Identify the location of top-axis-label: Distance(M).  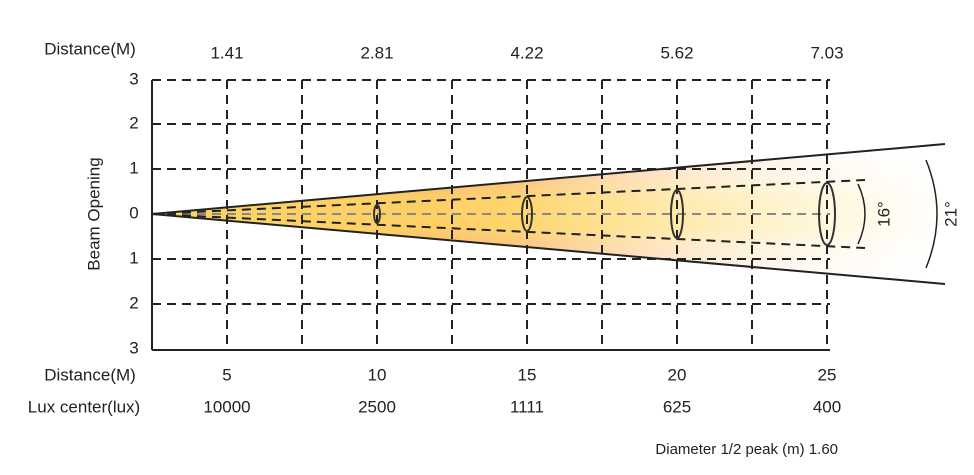
(90, 48).